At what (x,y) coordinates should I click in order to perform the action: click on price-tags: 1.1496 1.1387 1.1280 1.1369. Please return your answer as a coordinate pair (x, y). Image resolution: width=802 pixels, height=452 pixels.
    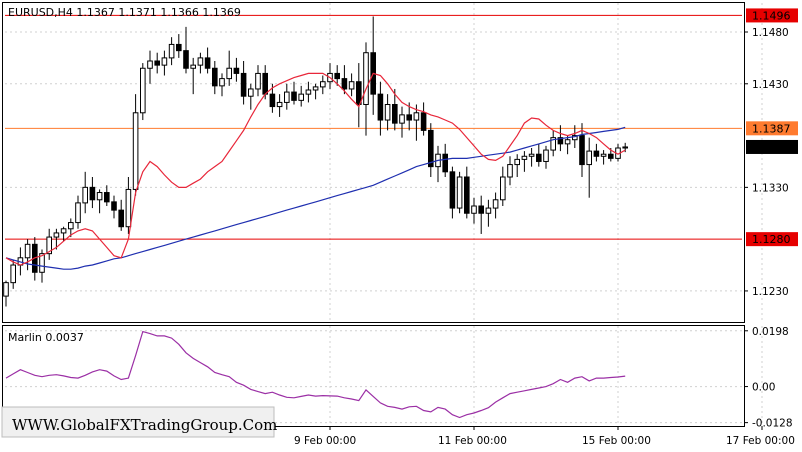
    Looking at the image, I should click on (772, 127).